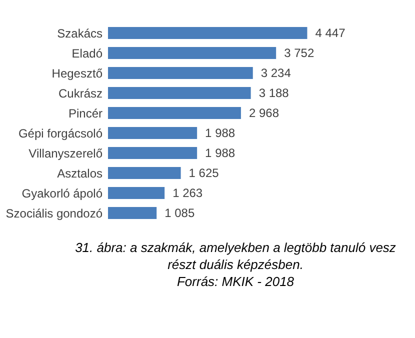 The height and width of the screenshot is (338, 415). Describe the element at coordinates (187, 193) in the screenshot. I see `data-label: 1 263` at that location.